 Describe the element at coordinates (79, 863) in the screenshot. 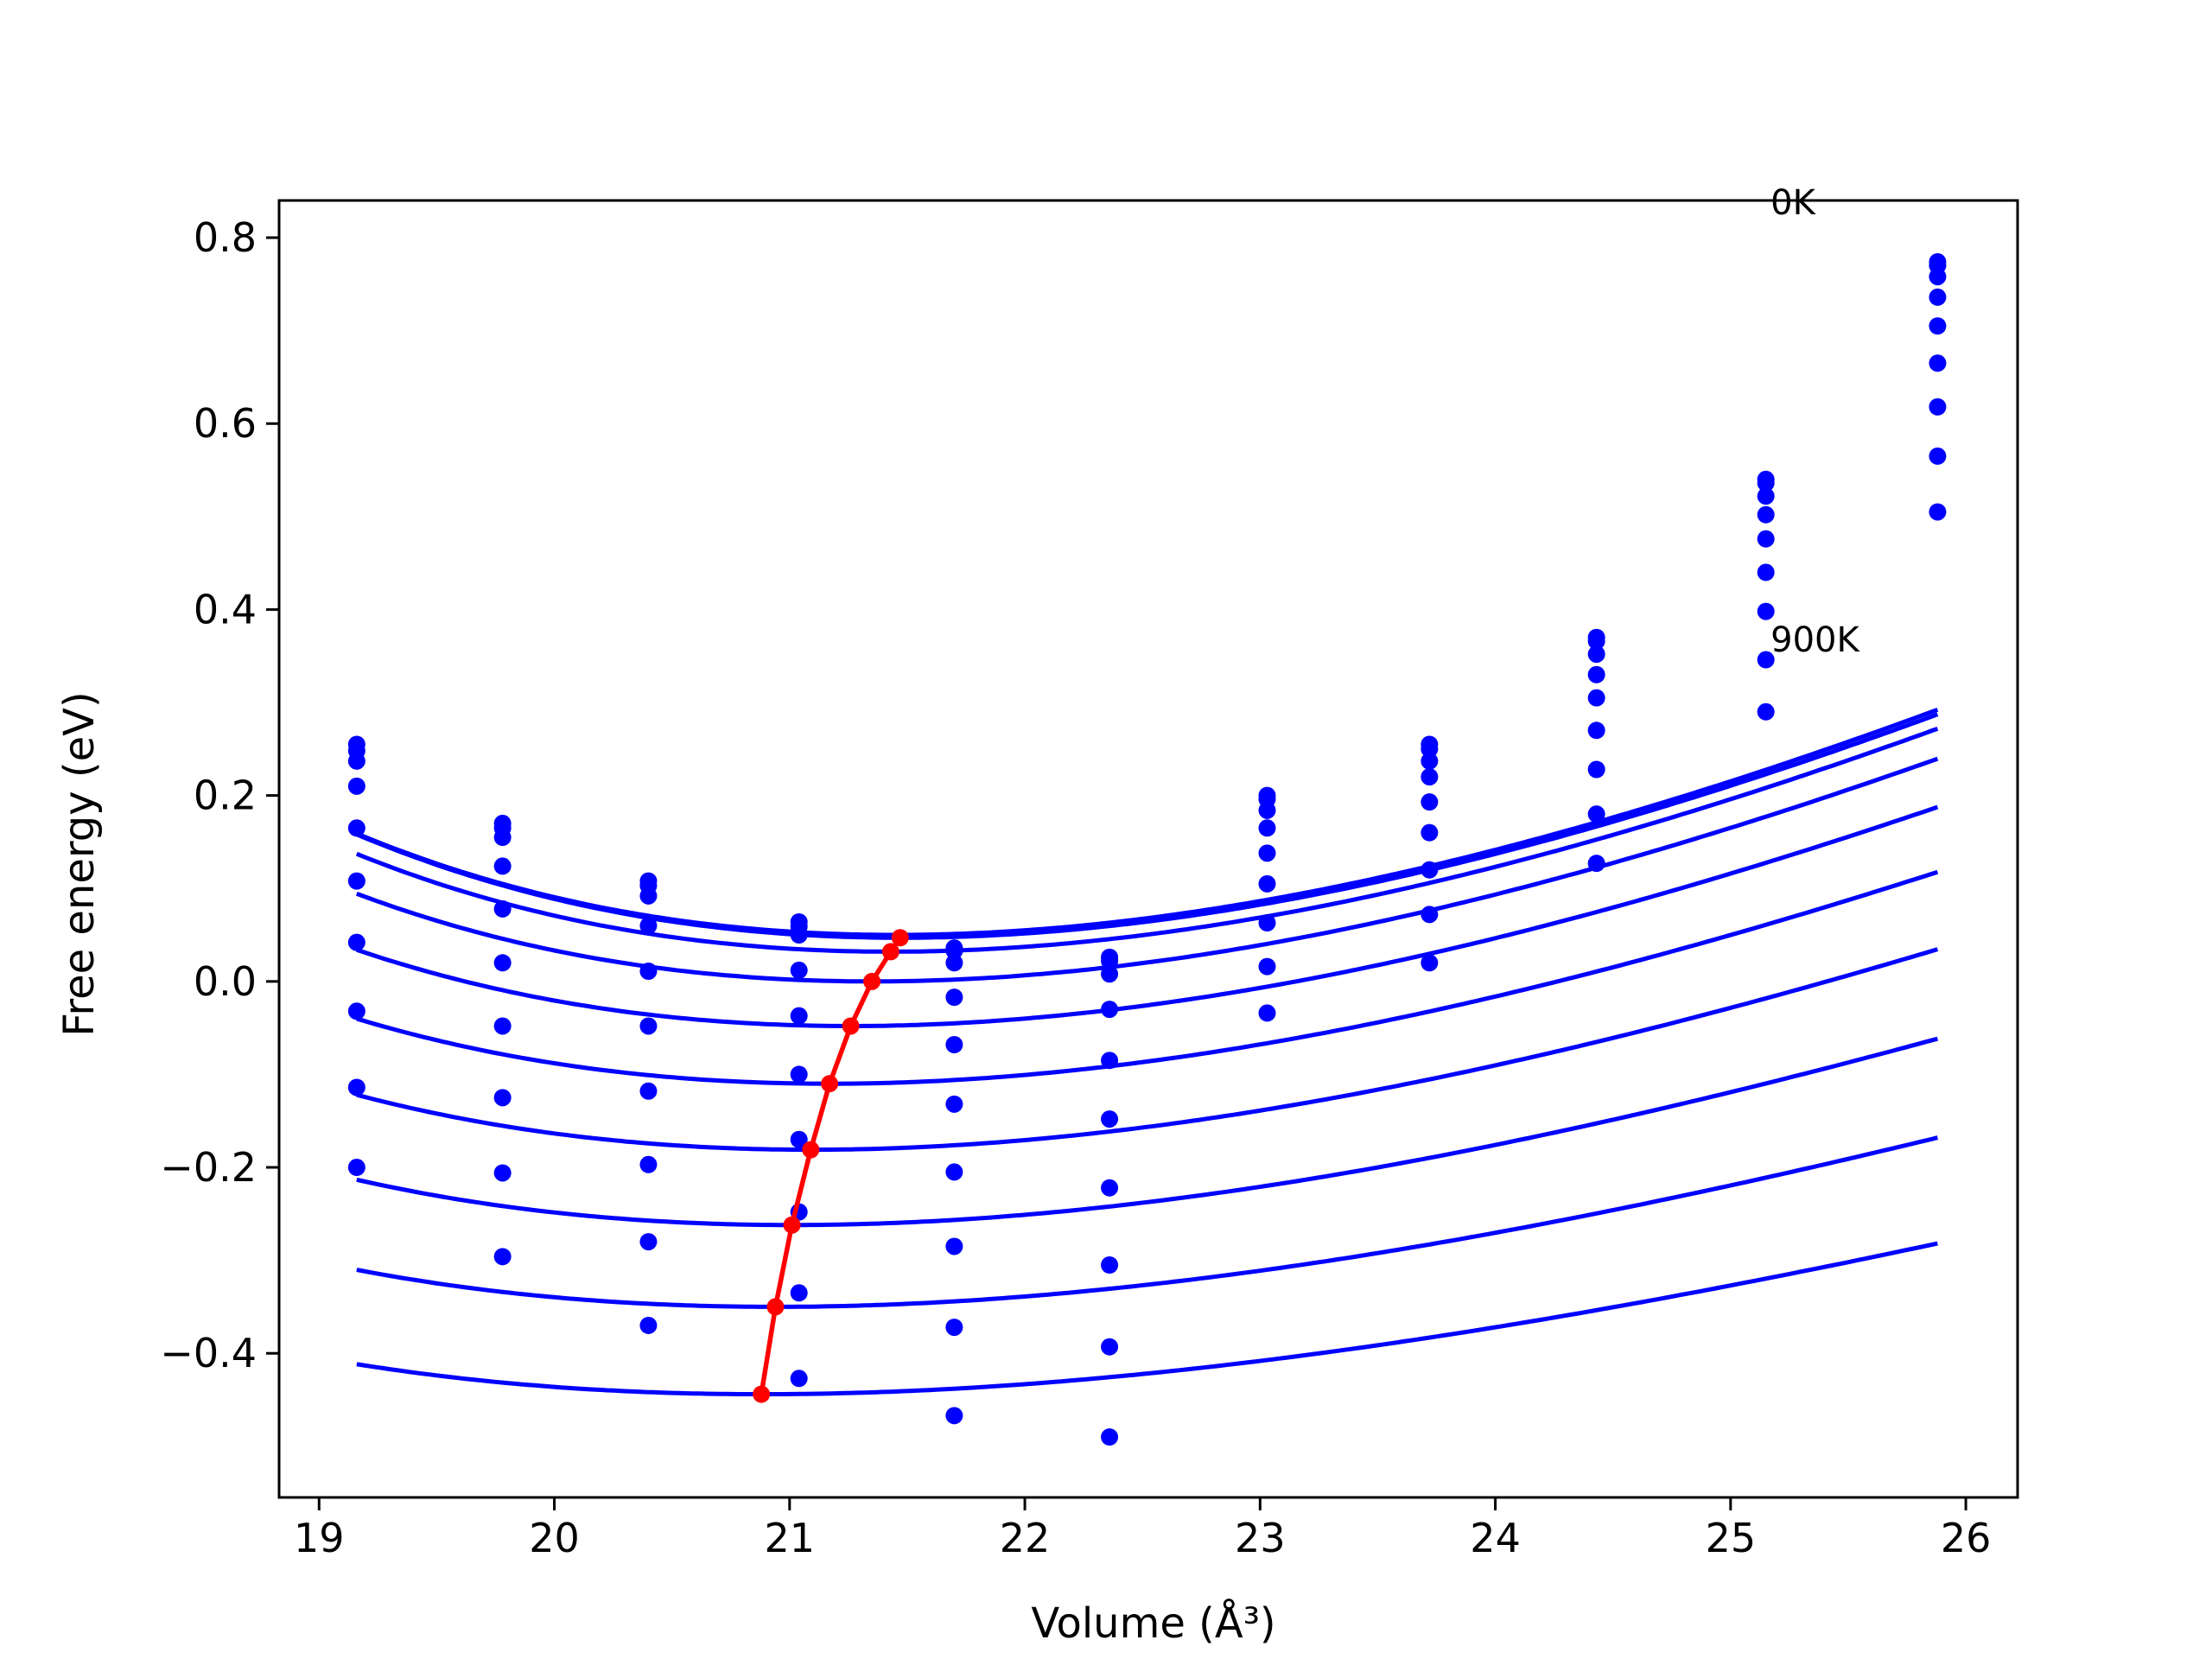

I see `y-axis-label: Free energy (eV)` at that location.